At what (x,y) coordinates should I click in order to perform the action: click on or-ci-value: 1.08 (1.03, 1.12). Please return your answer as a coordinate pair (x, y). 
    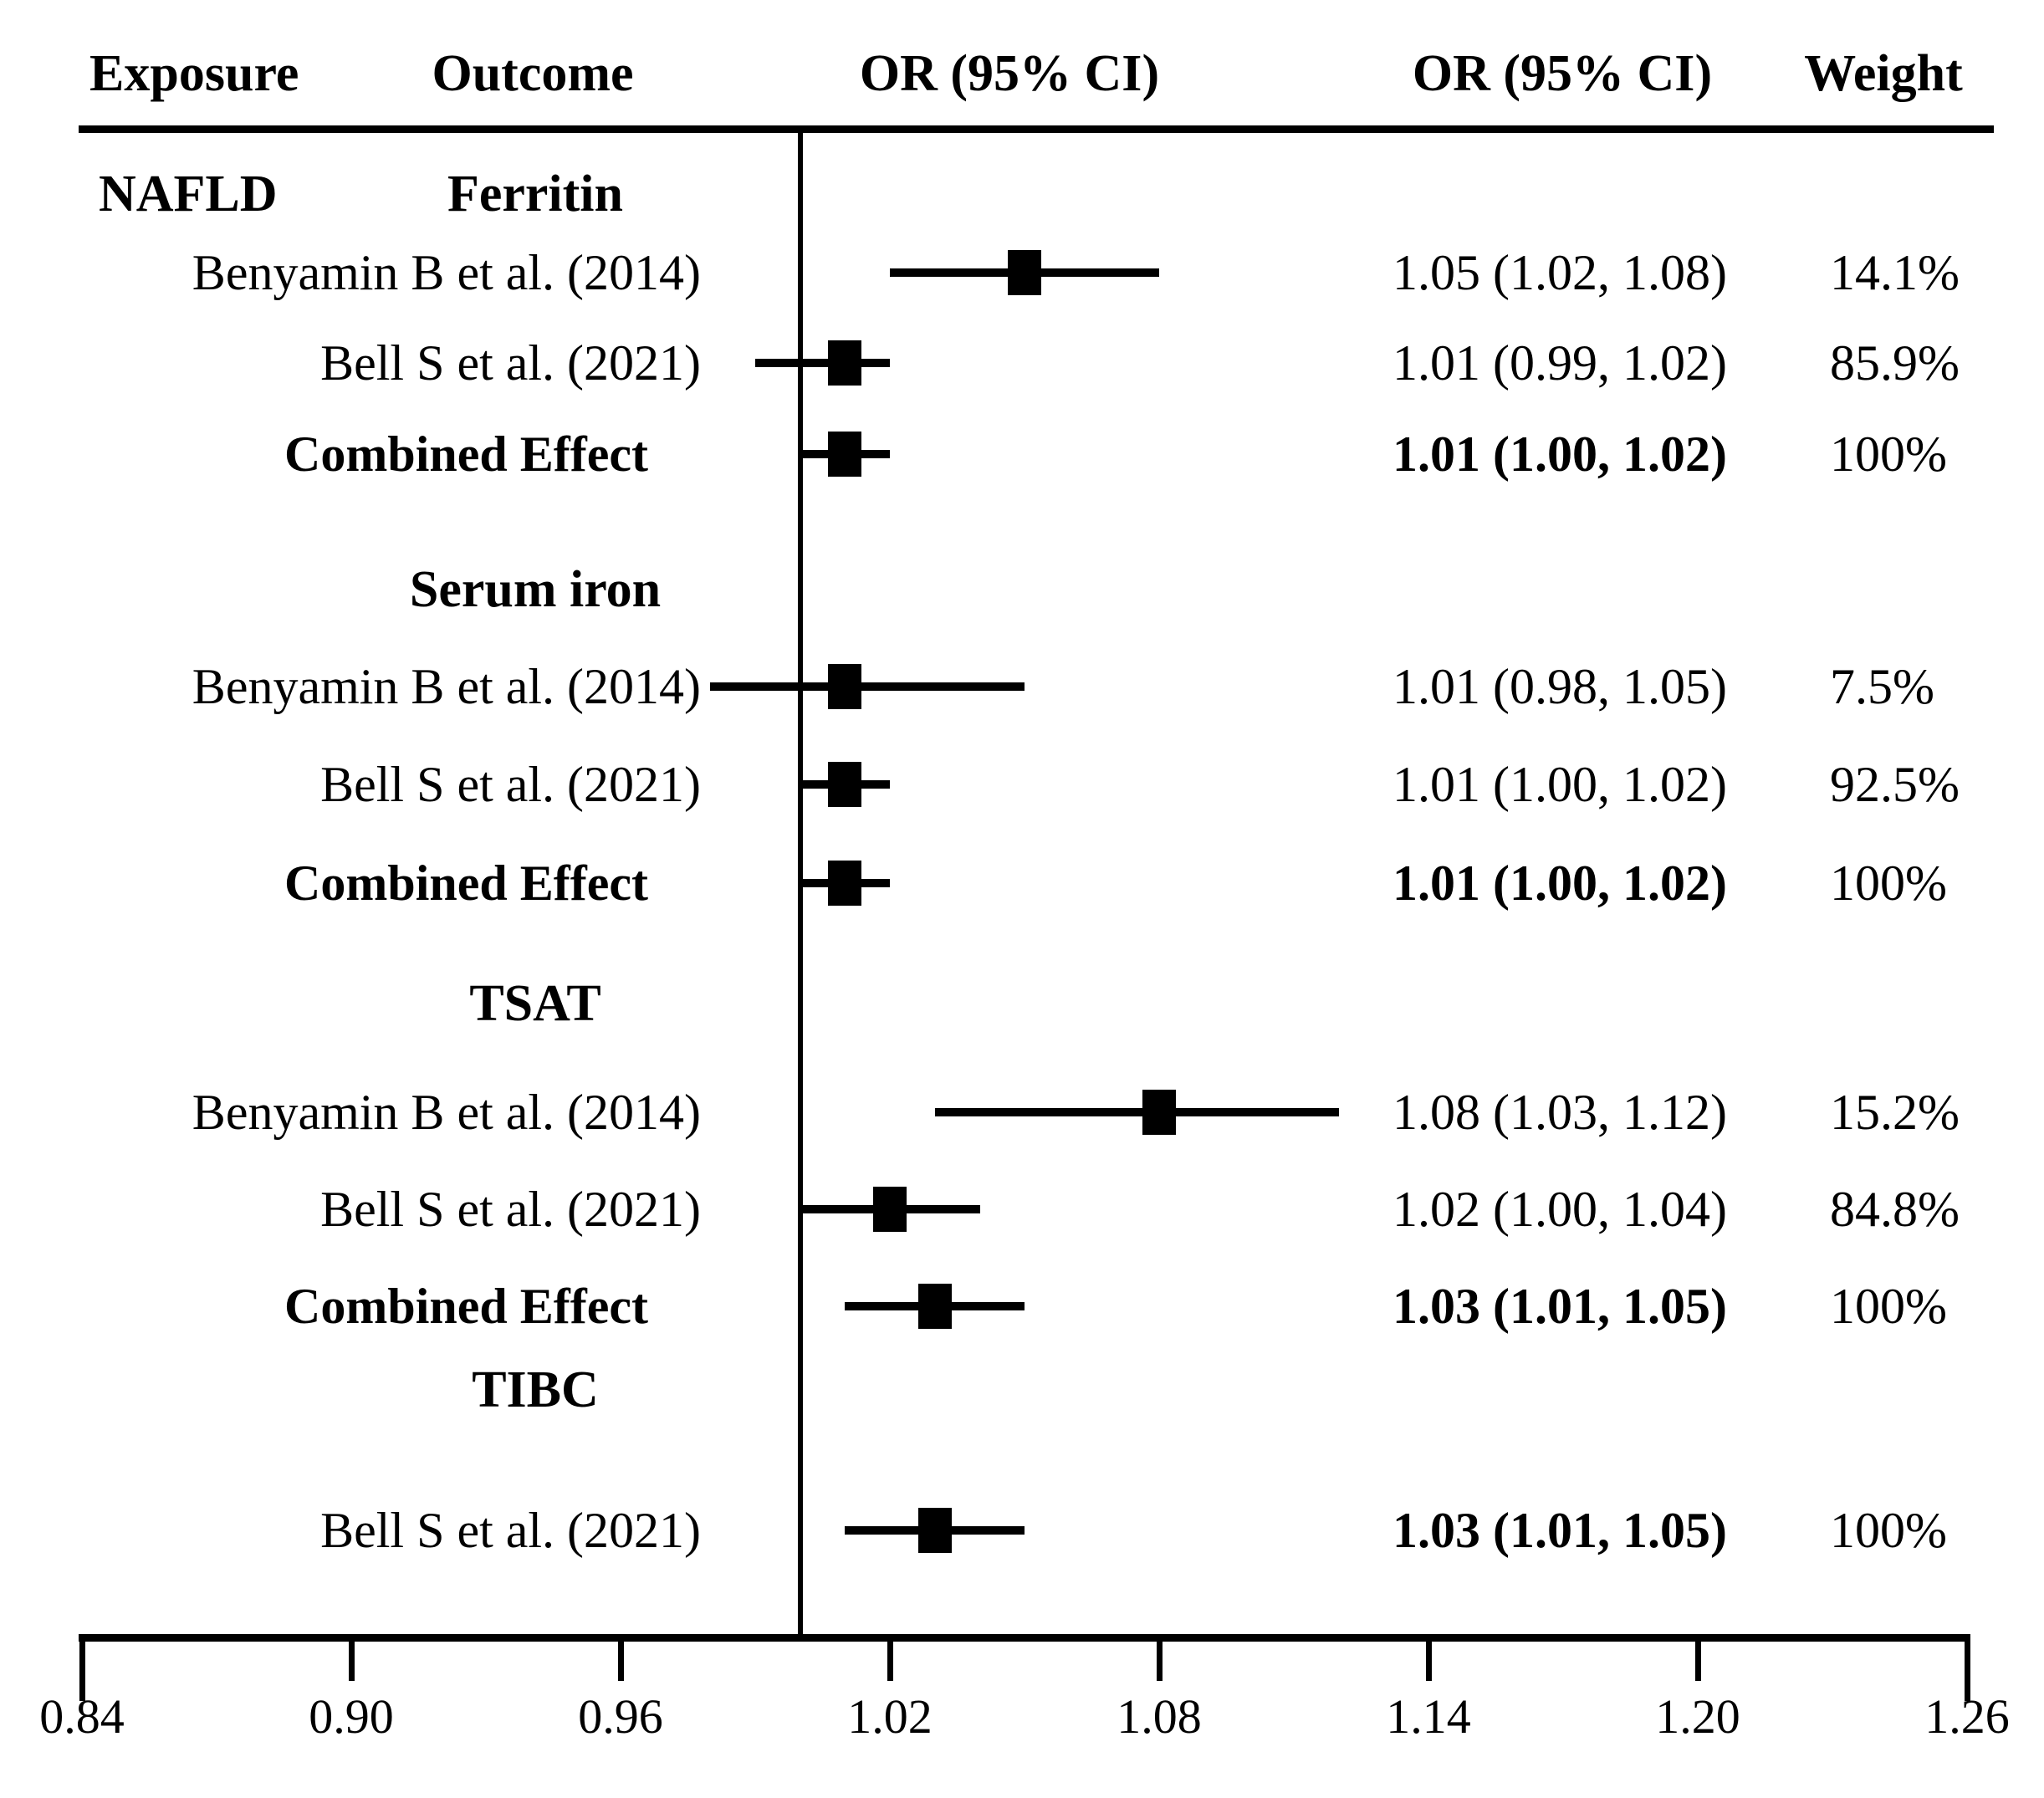
    Looking at the image, I should click on (1559, 1112).